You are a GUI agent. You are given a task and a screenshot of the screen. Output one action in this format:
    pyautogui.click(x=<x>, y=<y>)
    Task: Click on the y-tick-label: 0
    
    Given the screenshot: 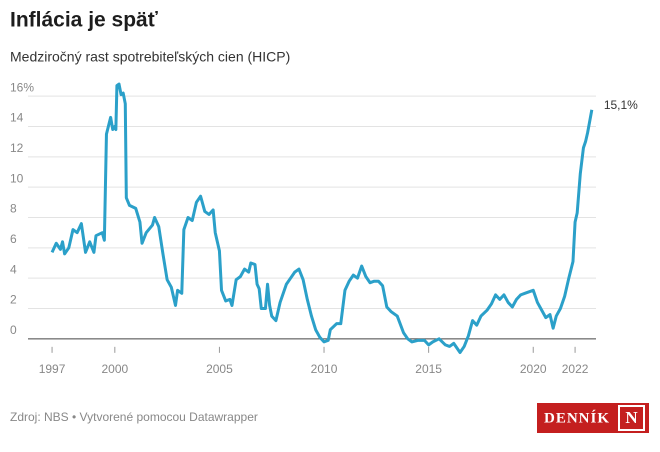 What is the action you would take?
    pyautogui.click(x=13, y=330)
    